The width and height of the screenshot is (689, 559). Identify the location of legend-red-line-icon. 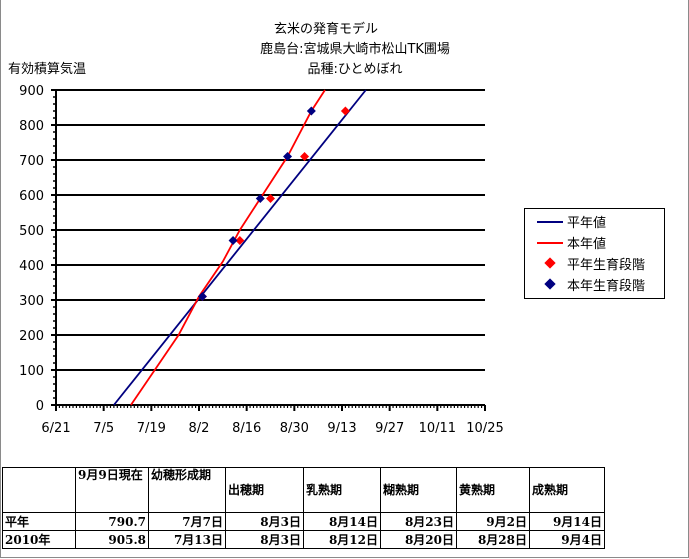
(550, 243).